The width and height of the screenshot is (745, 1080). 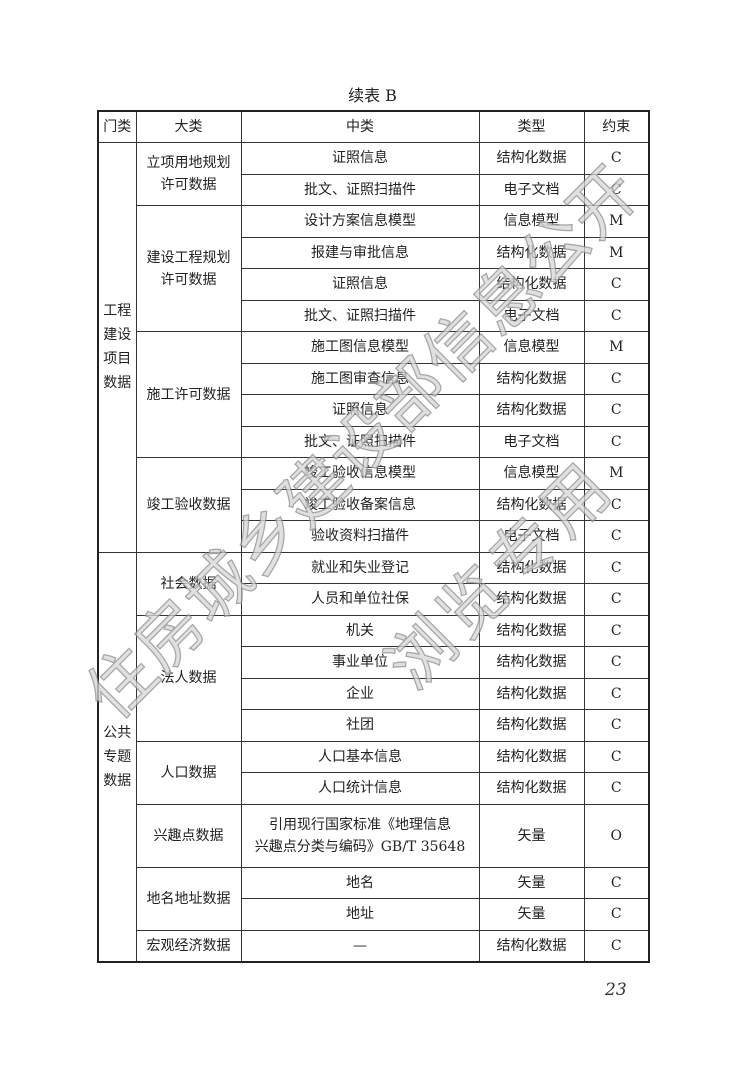 I want to click on dalei-cell: 兴趣点数据, so click(x=188, y=835).